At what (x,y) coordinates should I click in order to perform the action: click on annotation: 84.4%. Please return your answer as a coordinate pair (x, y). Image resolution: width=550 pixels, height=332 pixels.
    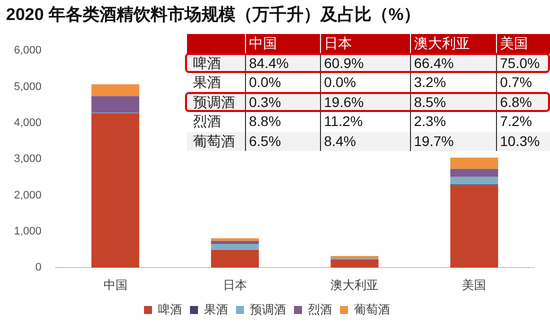
    Looking at the image, I should click on (282, 63).